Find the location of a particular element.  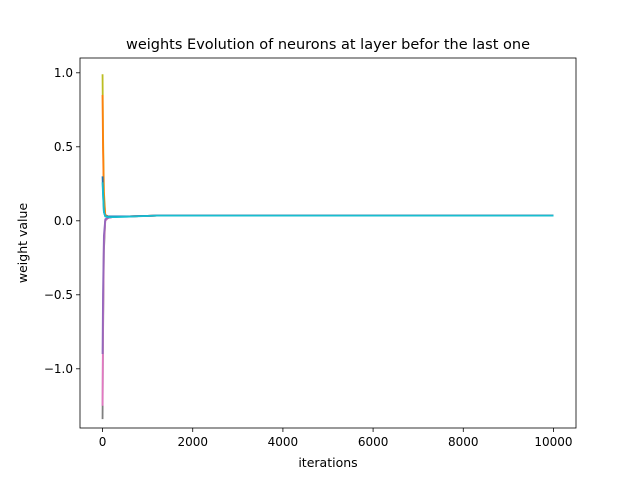

x-tick-label: 10000 is located at coordinates (553, 442).